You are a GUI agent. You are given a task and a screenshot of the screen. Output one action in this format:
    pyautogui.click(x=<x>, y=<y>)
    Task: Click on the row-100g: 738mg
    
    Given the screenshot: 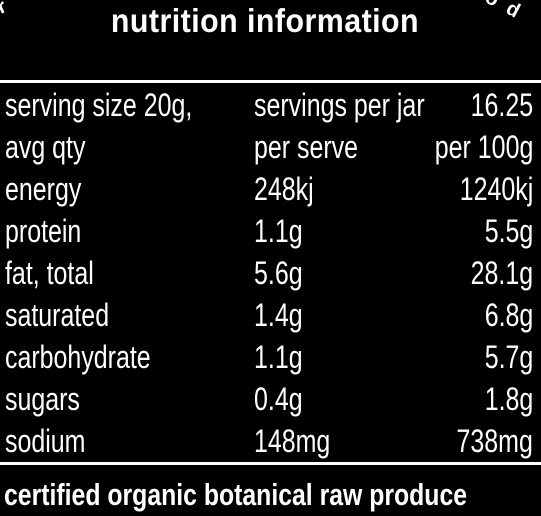 What is the action you would take?
    pyautogui.click(x=494, y=441)
    